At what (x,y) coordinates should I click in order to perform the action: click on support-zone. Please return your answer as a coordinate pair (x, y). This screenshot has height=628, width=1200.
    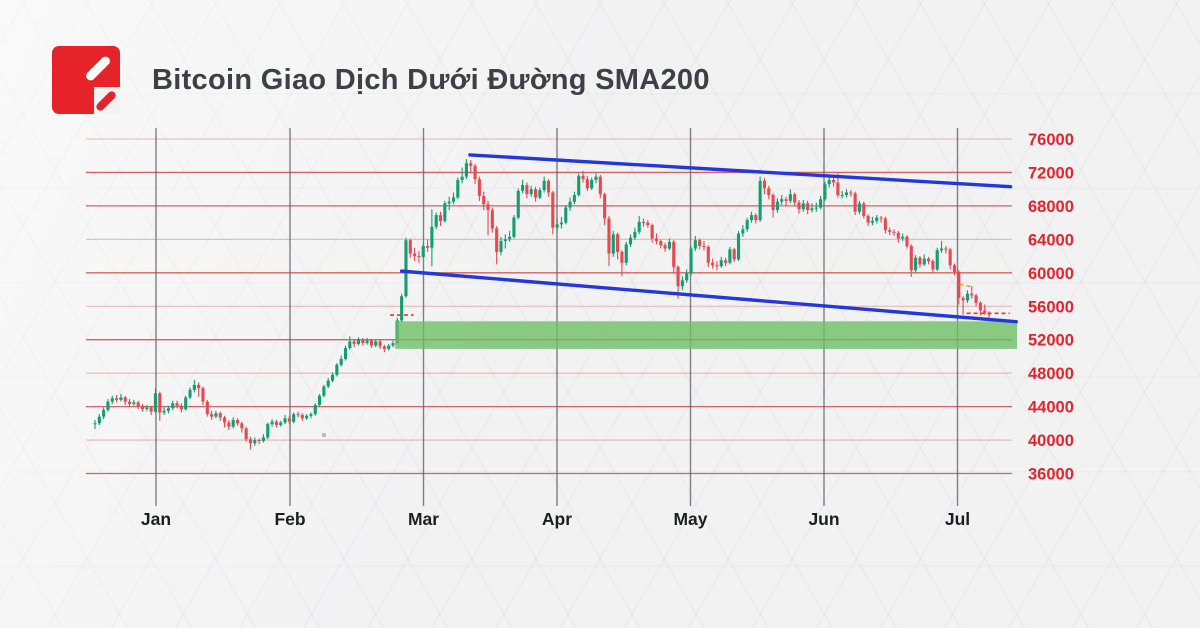
    Looking at the image, I should click on (706, 335).